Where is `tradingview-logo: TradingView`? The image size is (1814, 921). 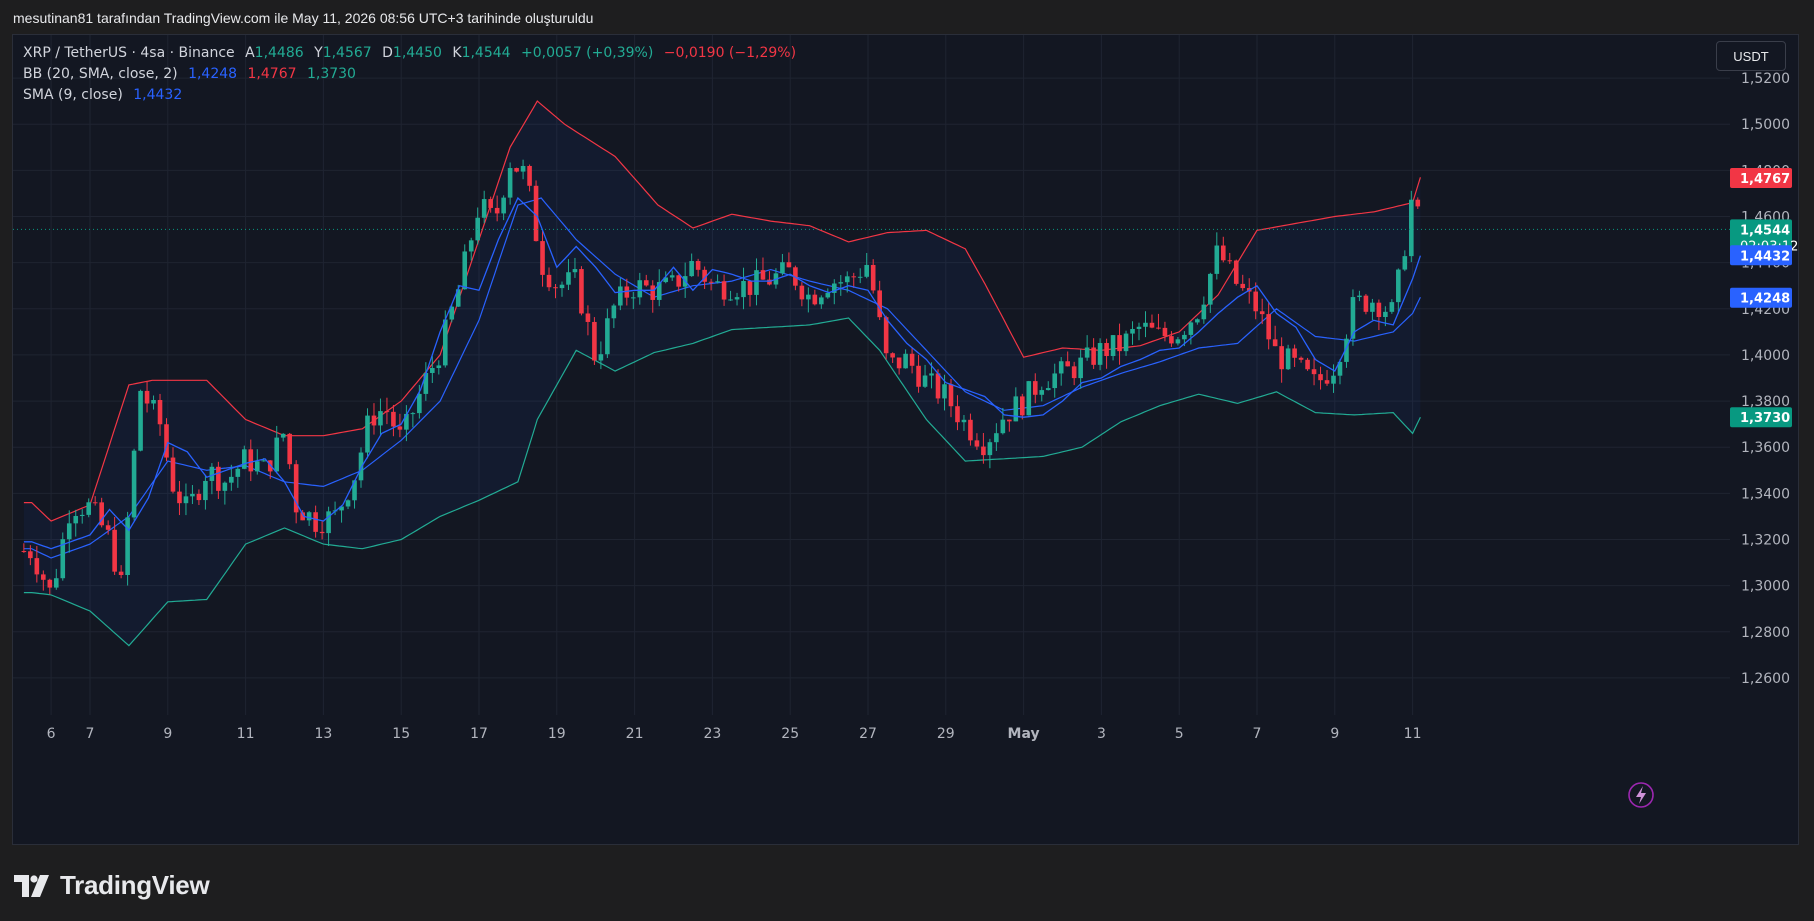 tradingview-logo: TradingView is located at coordinates (112, 885).